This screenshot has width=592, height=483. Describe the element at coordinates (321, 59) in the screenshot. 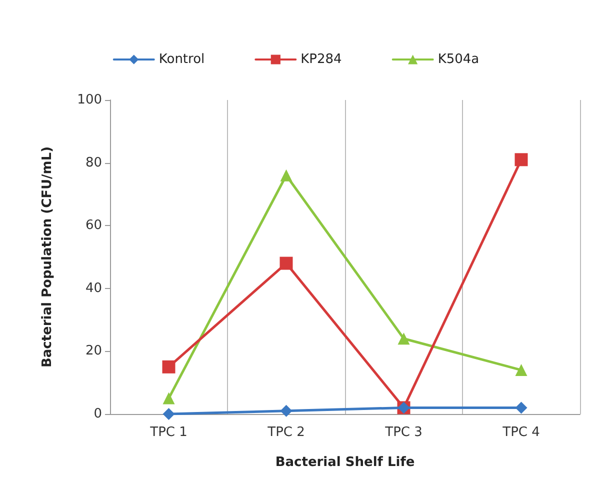

I see `legend-label: KP284` at that location.